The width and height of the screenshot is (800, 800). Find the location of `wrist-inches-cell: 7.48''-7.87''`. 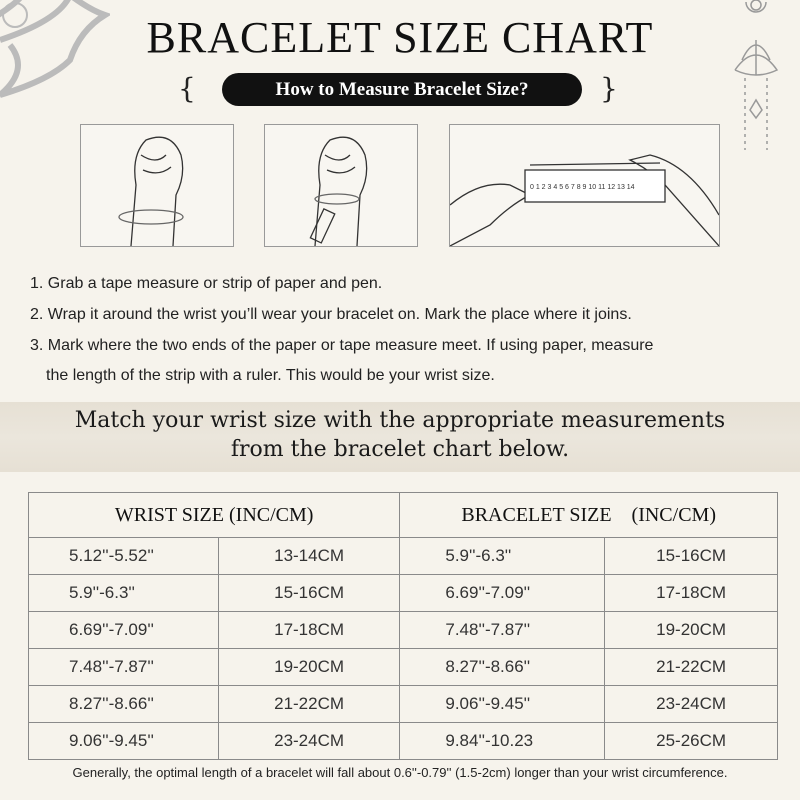

wrist-inches-cell: 7.48''-7.87'' is located at coordinates (123, 667).